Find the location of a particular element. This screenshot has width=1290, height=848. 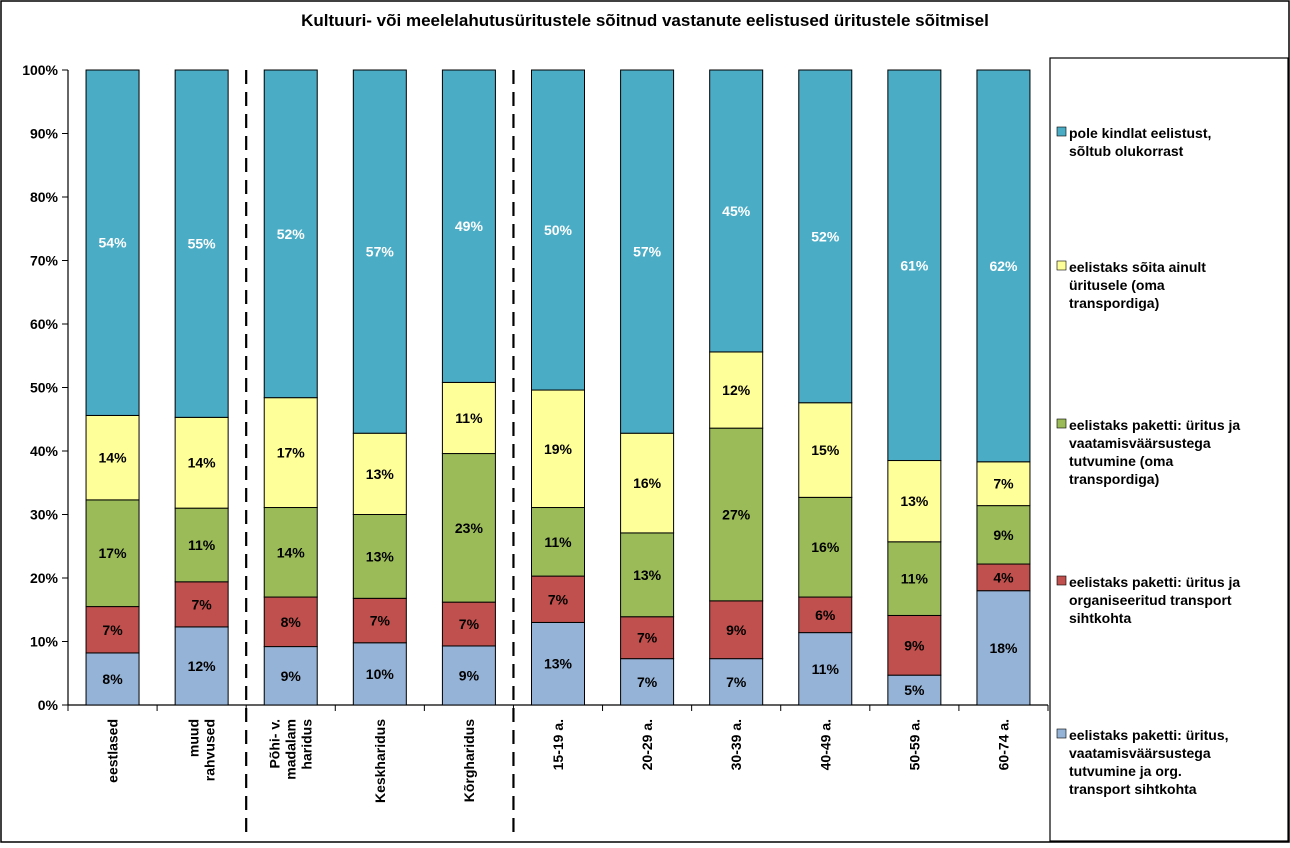

bar-segment-s0-c3 is located at coordinates (379, 674).